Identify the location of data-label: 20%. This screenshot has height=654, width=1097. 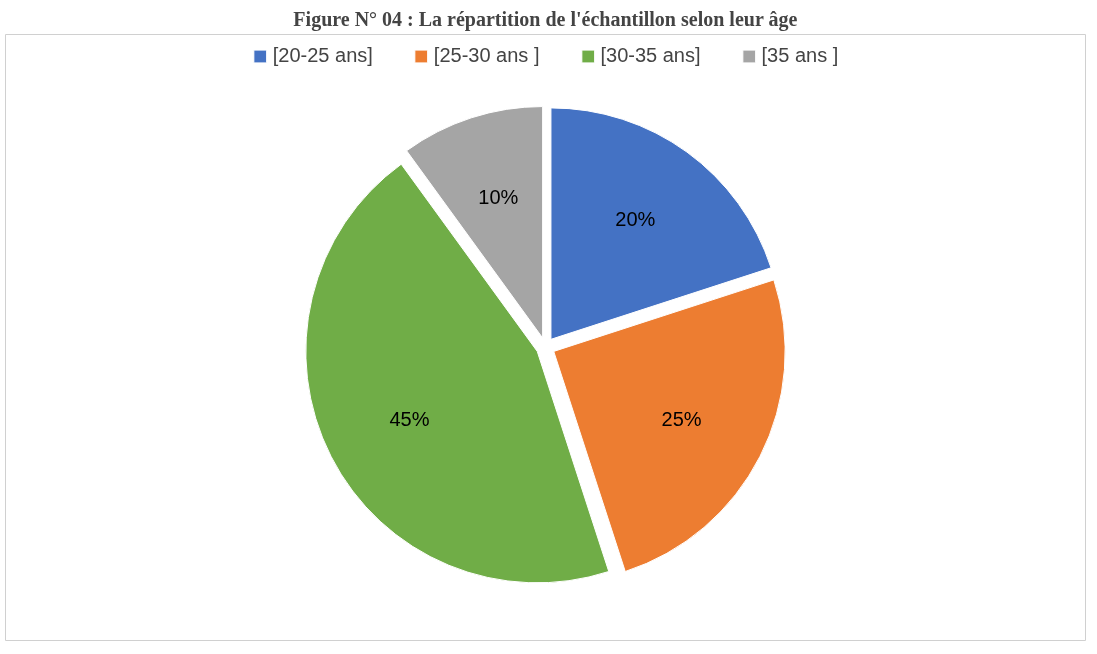
(635, 219).